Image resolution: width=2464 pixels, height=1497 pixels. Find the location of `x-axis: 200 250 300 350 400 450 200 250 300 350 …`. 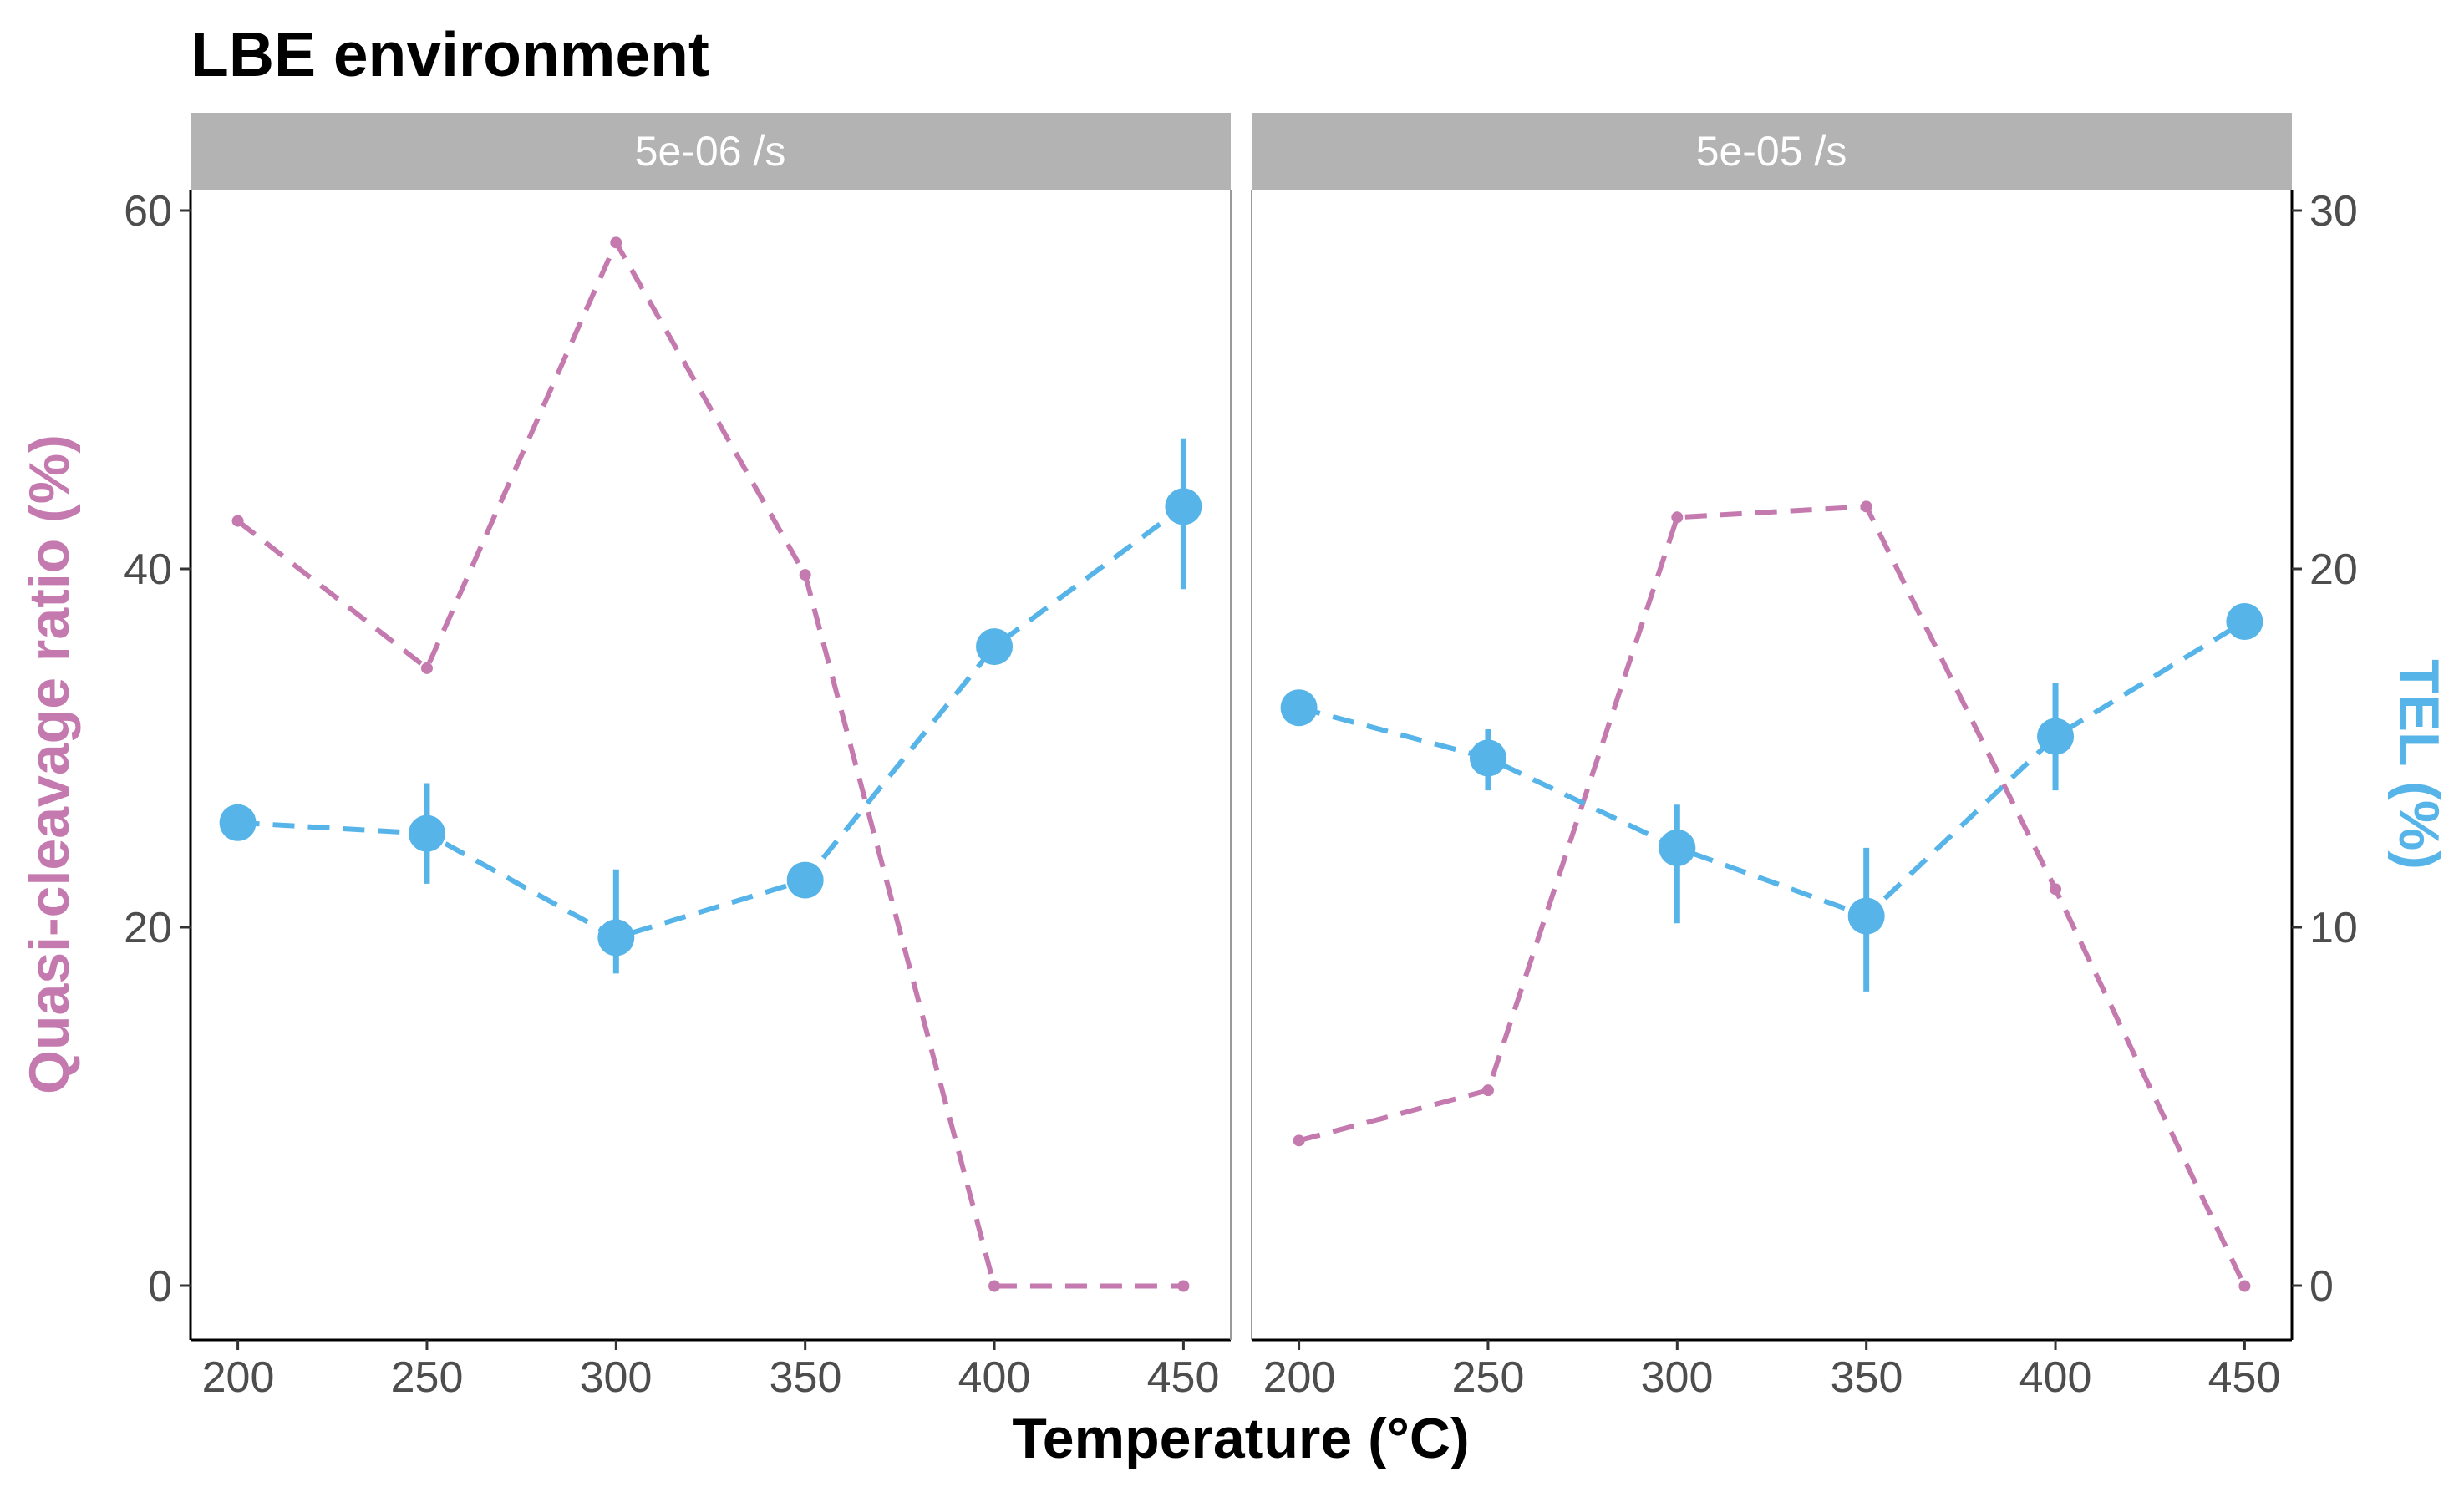

x-axis: 200 250 300 350 400 450 200 250 300 350 … is located at coordinates (1241, 1377).